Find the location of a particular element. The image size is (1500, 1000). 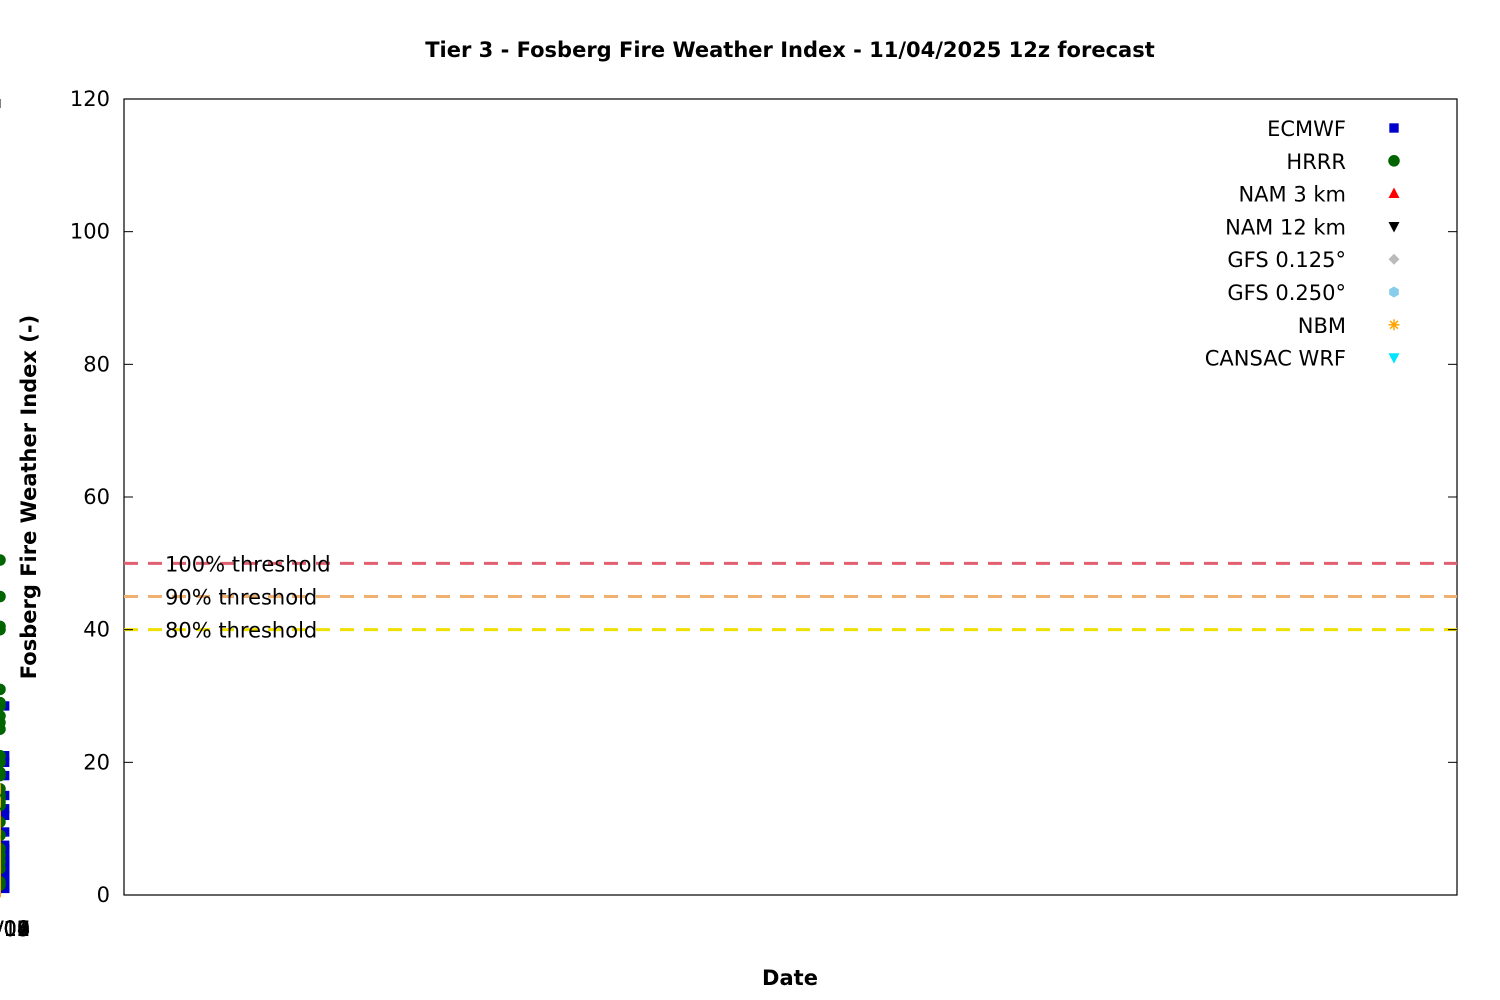

x-tick-label: 11/11 is located at coordinates (15, 929).